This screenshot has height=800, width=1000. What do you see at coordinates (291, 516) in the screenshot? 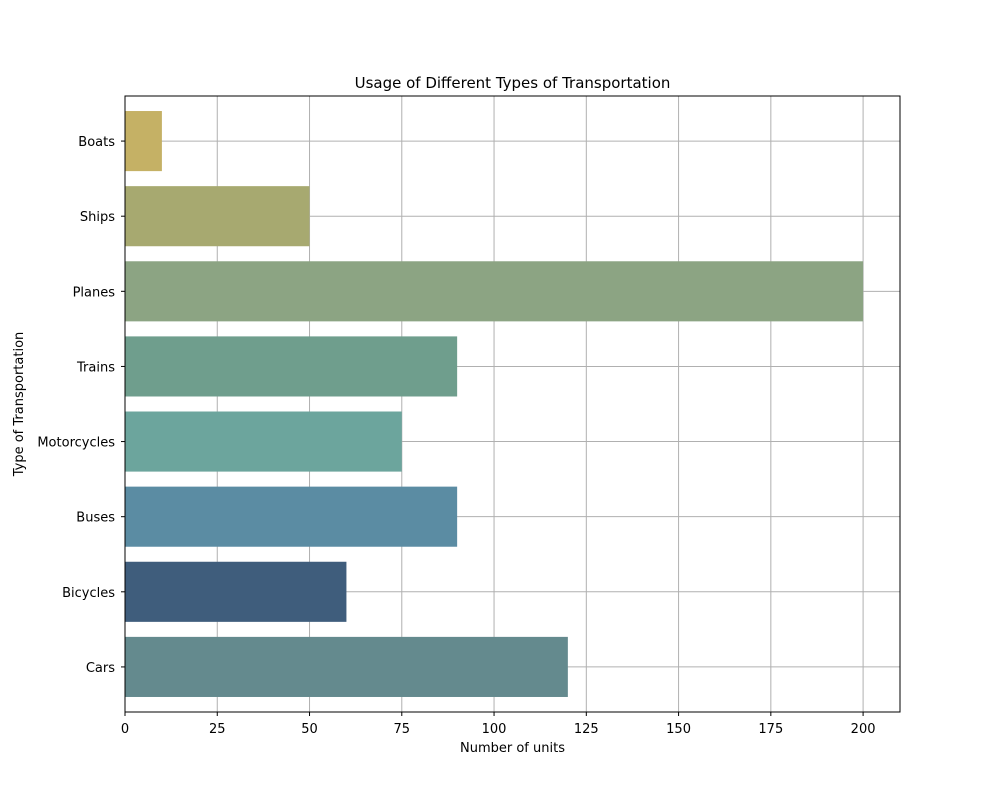
I see `bar-buses` at bounding box center [291, 516].